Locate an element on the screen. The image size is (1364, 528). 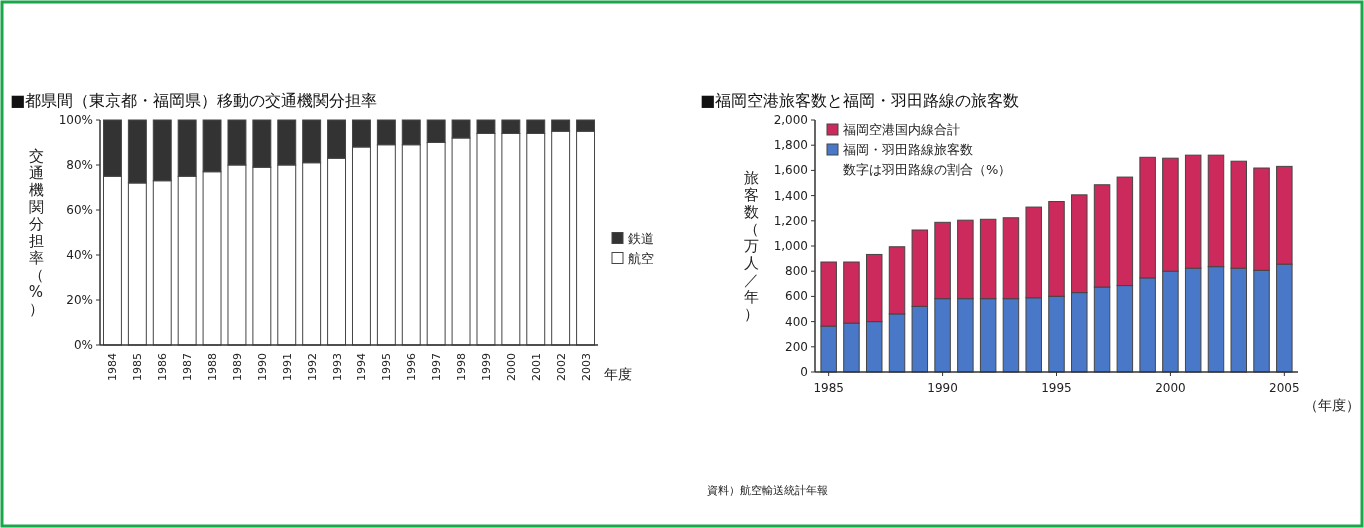
text: 交通機関分担率（%） is located at coordinates (36, 232).